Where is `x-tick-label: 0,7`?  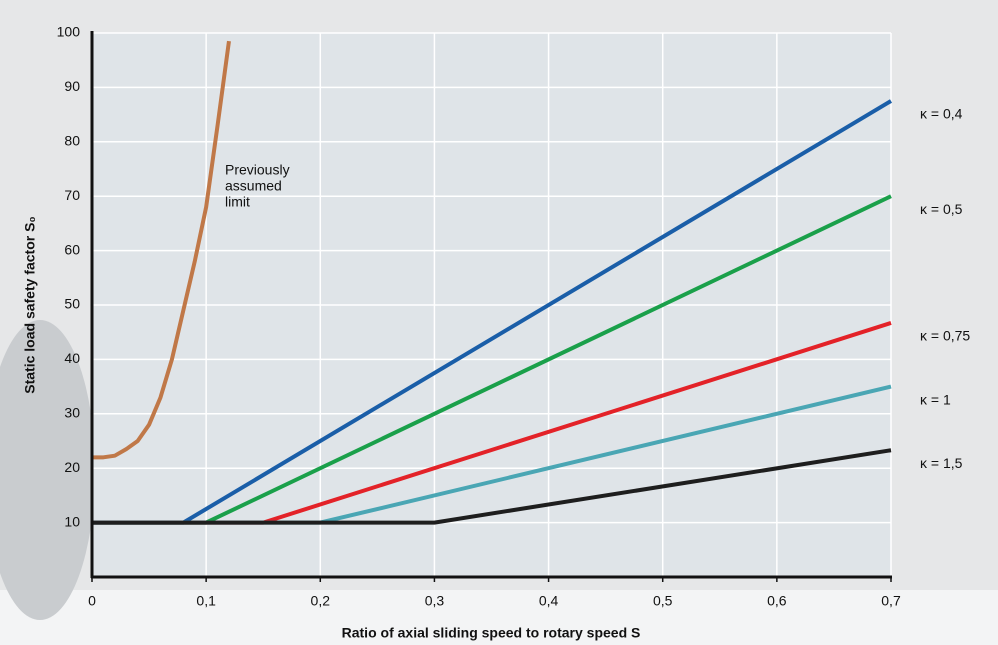
x-tick-label: 0,7 is located at coordinates (891, 601).